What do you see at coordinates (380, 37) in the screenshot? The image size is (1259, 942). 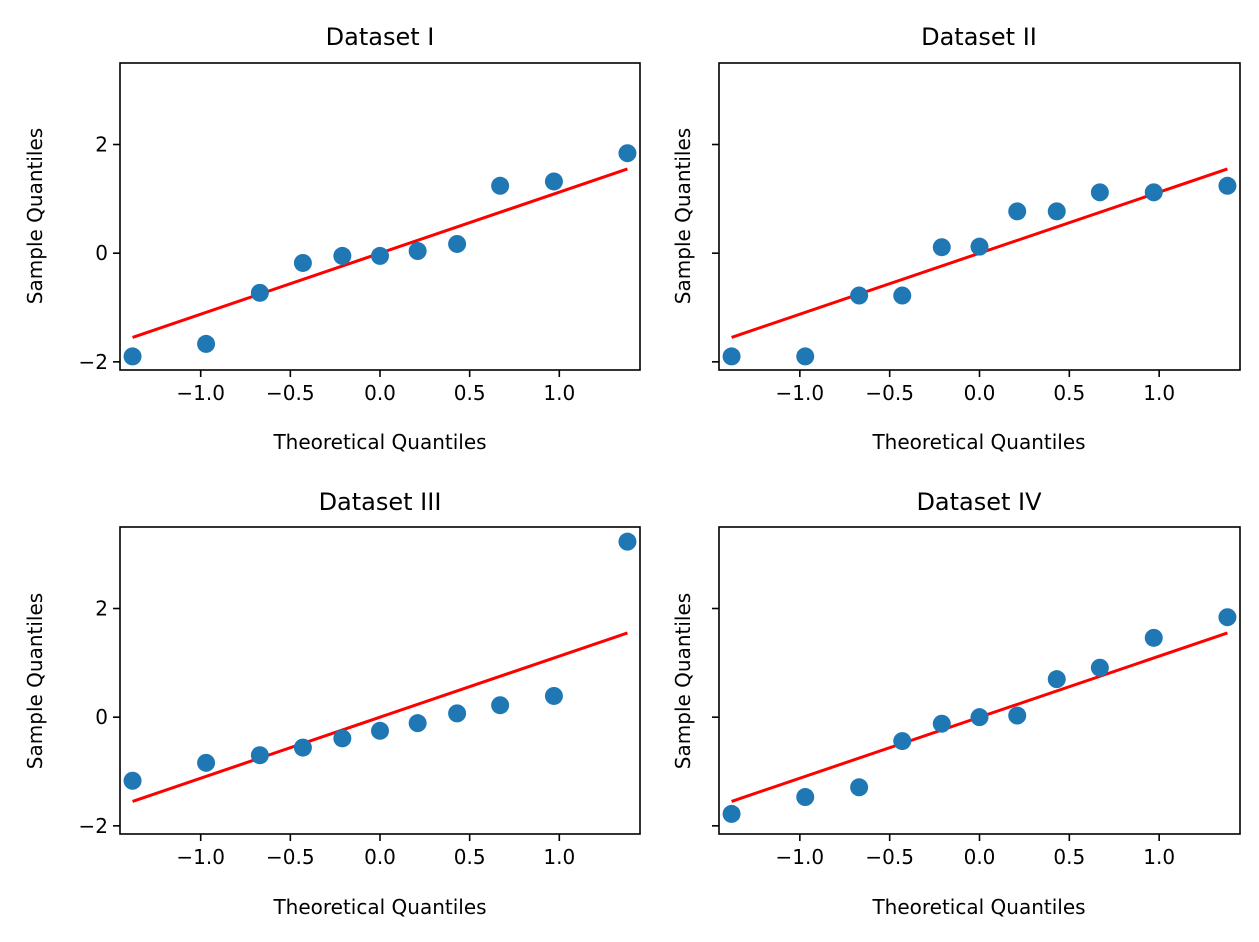 I see `panel-title: Dataset I` at bounding box center [380, 37].